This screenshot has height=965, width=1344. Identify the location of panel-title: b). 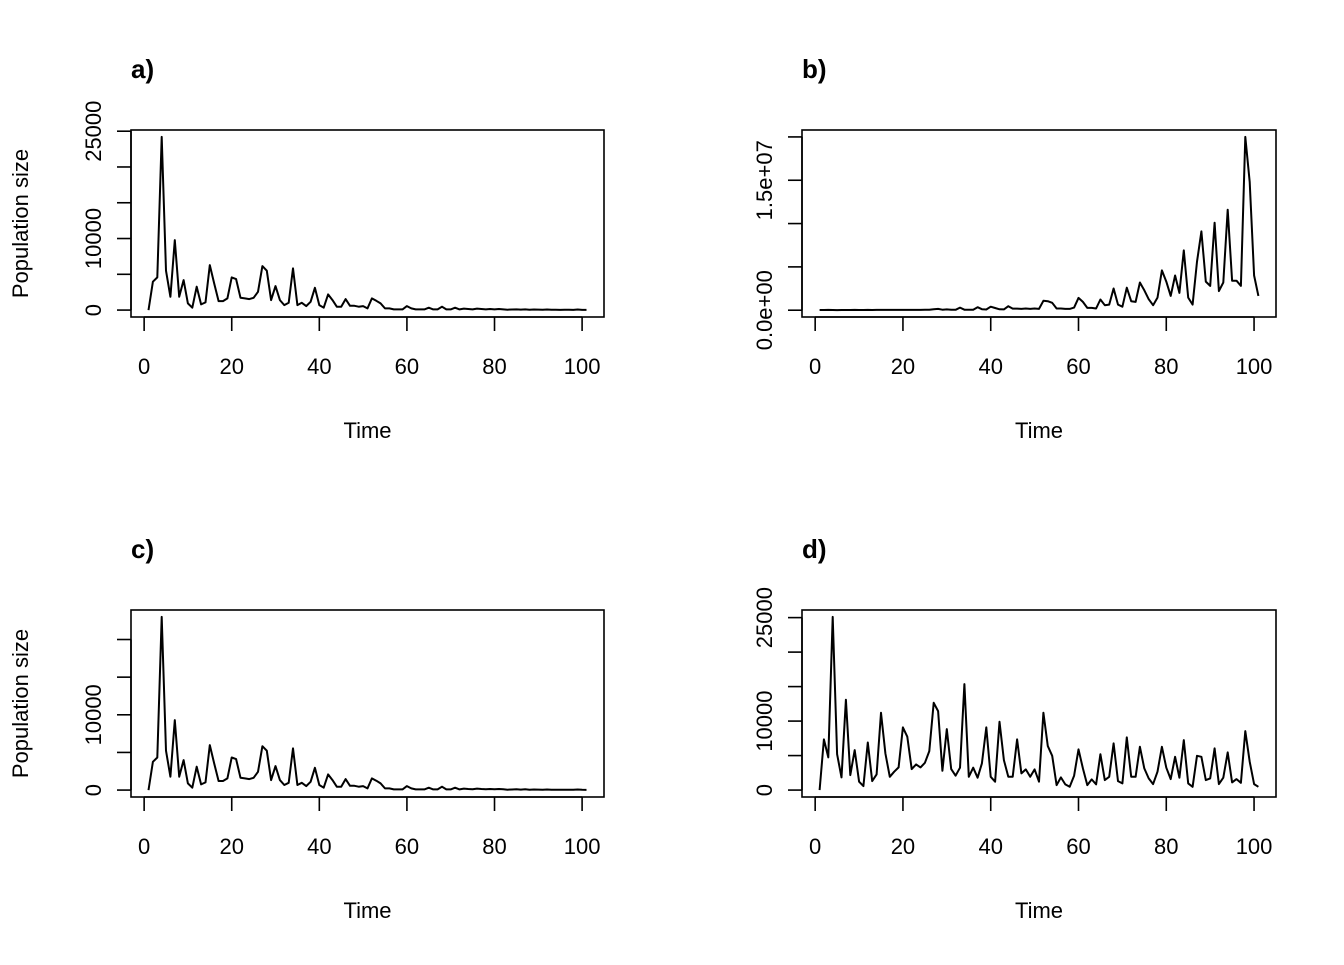
(814, 69).